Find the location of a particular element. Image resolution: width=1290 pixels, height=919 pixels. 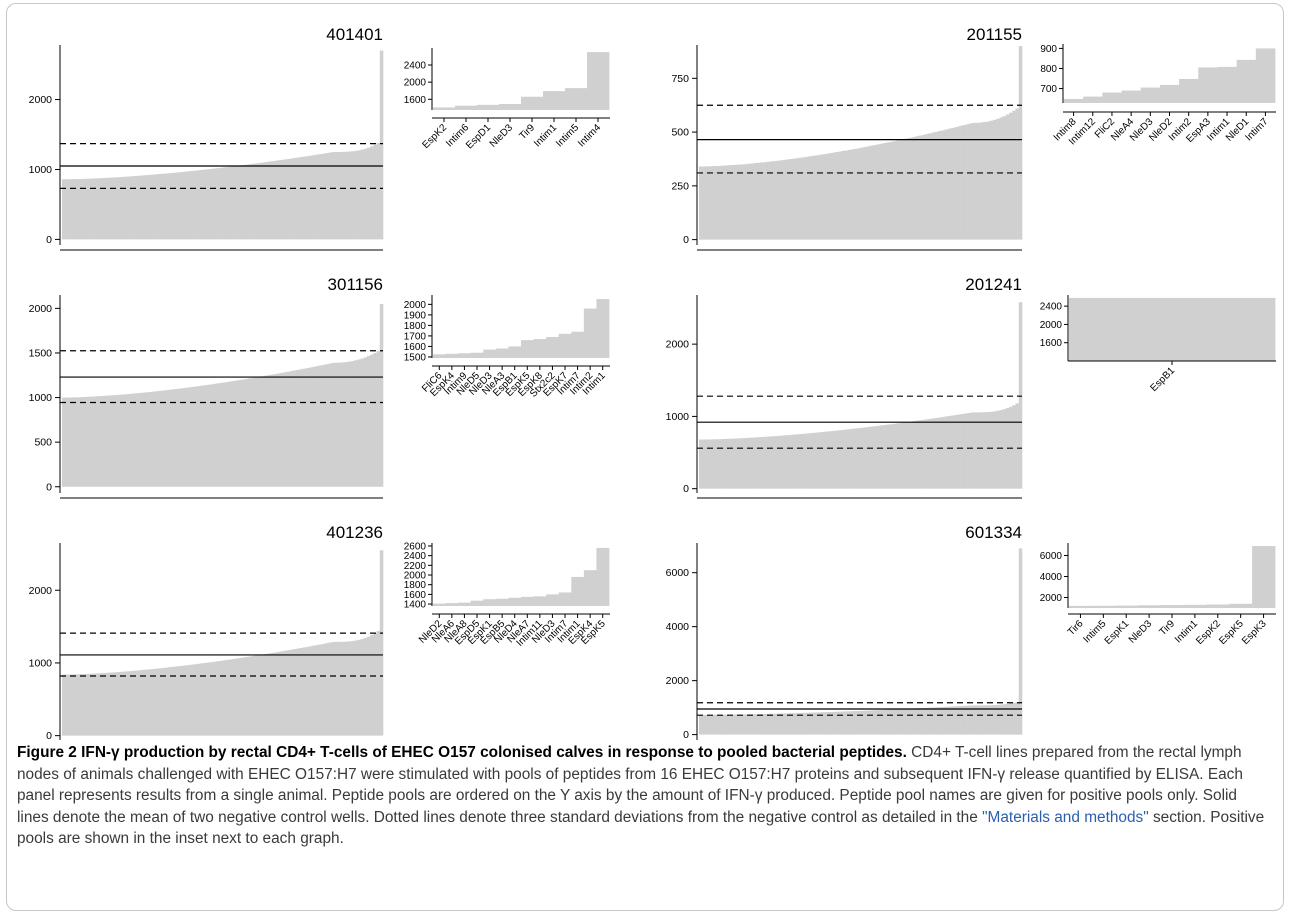

inset-x-tick-label: EspB1 is located at coordinates (1163, 379).